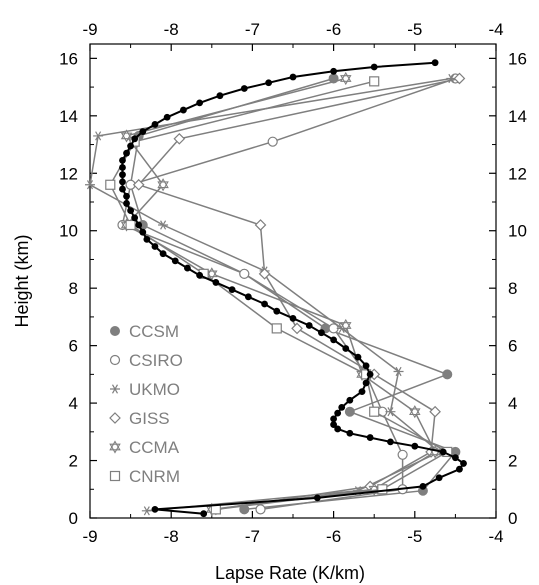 The image size is (539, 585). Describe the element at coordinates (512, 288) in the screenshot. I see `y-tick-label-right: 8` at that location.